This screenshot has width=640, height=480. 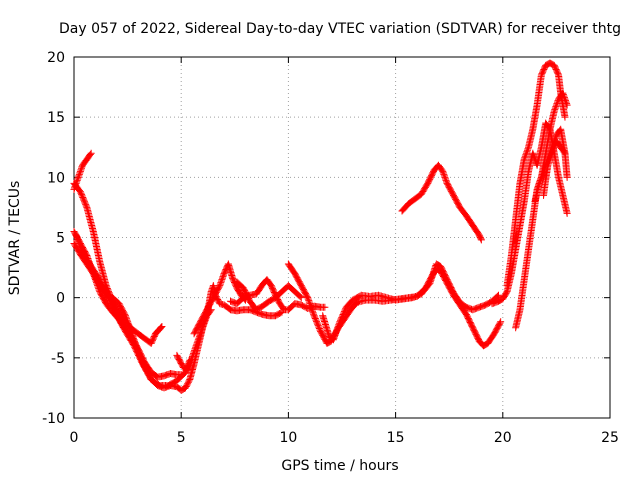 I want to click on x-tick-label: 5, so click(x=181, y=438).